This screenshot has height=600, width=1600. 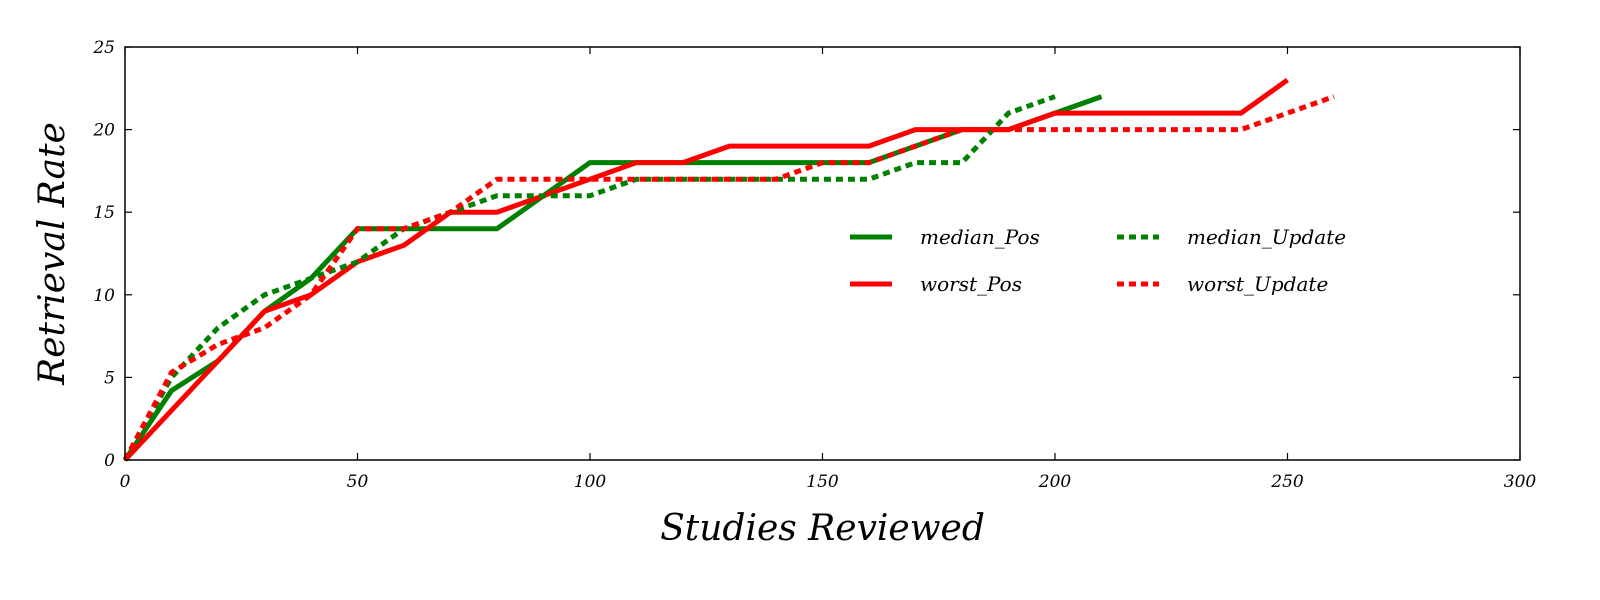 I want to click on legend-label-worst-update: worst_Update, so click(x=1257, y=284).